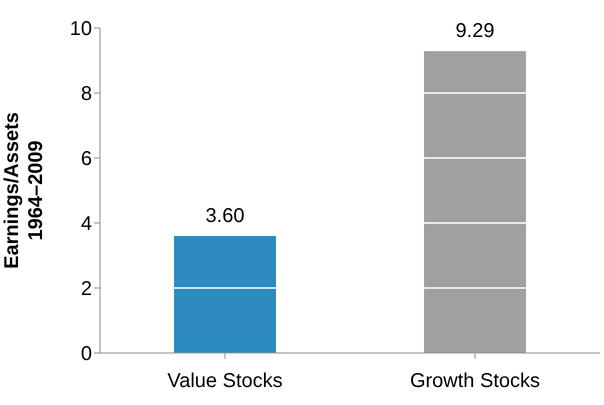  Describe the element at coordinates (86, 94) in the screenshot. I see `y-tick-label: 8` at that location.